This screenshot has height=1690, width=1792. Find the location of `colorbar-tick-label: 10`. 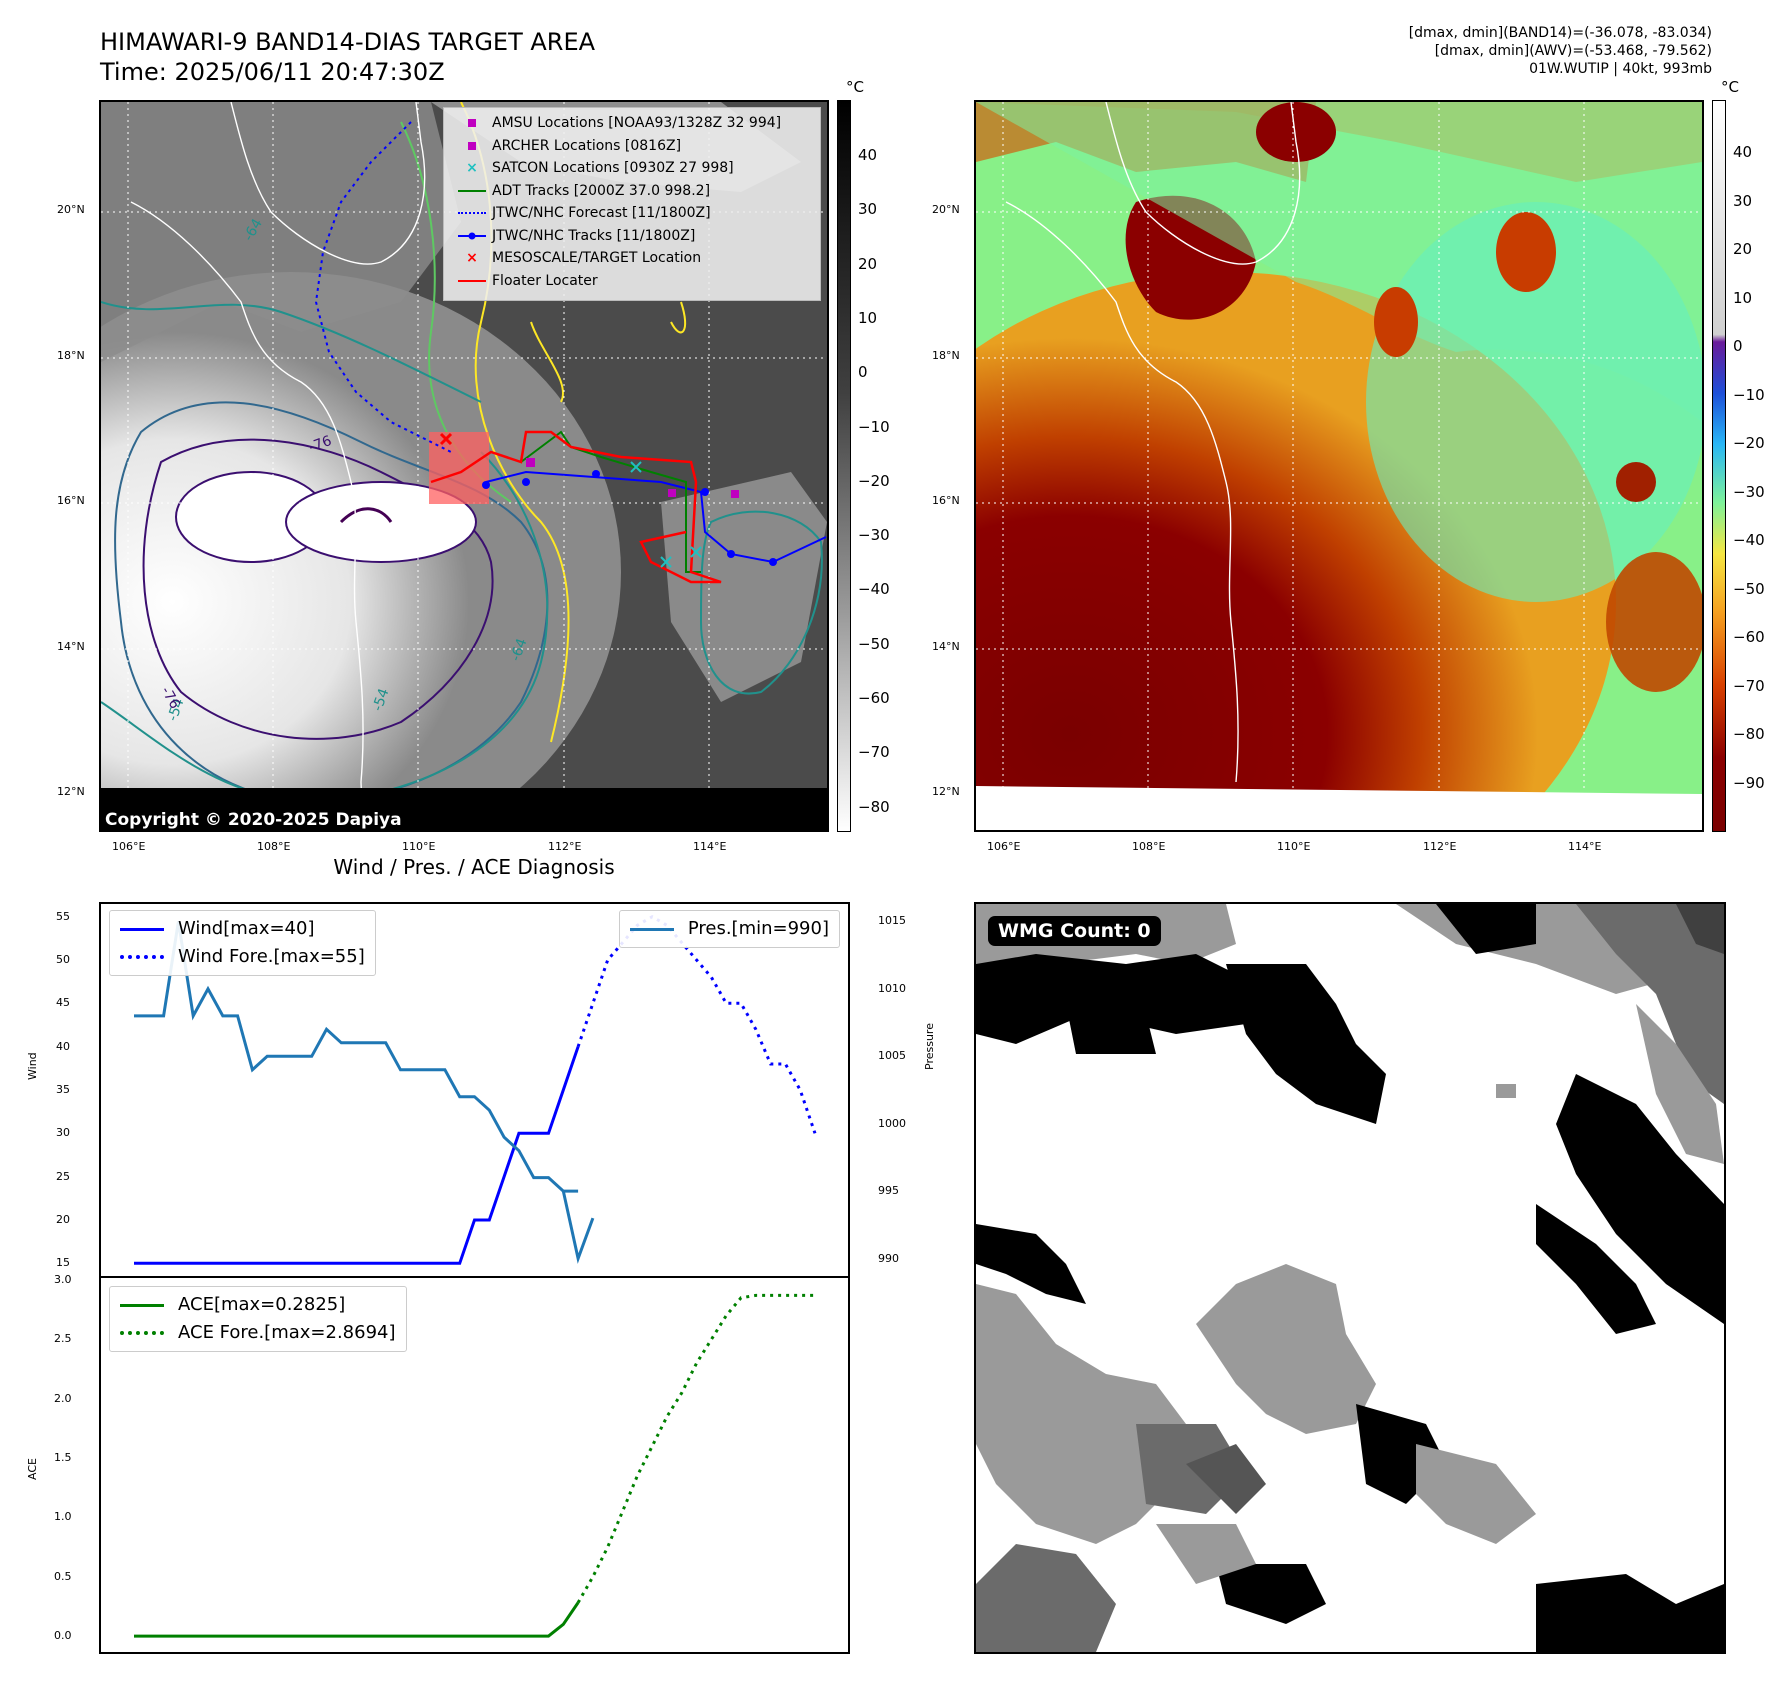

colorbar-tick-label: 10 is located at coordinates (868, 317).